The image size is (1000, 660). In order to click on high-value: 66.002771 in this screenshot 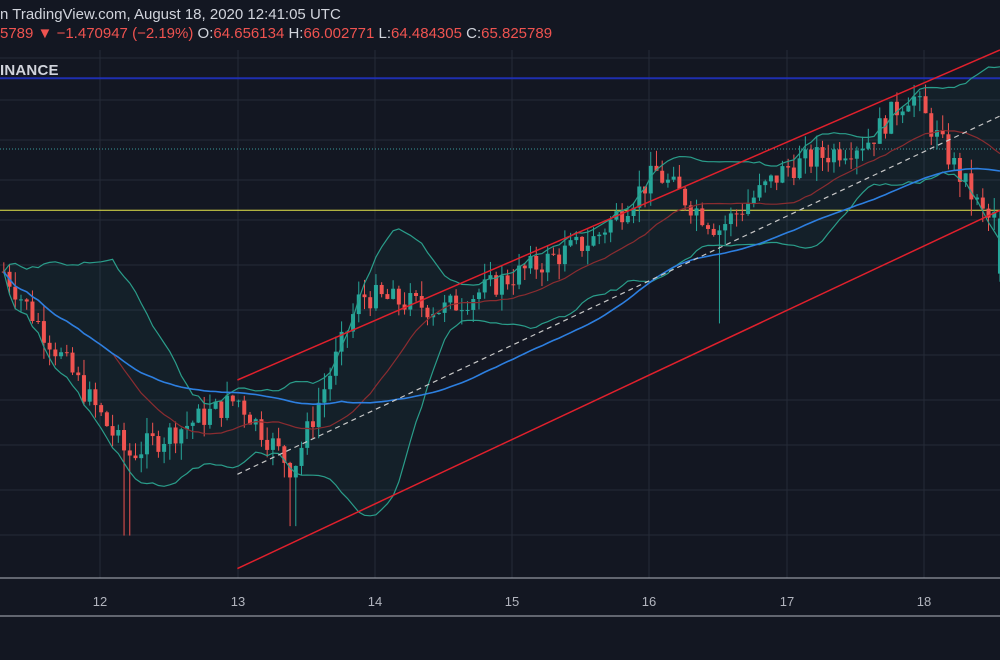, I will do `click(339, 33)`.